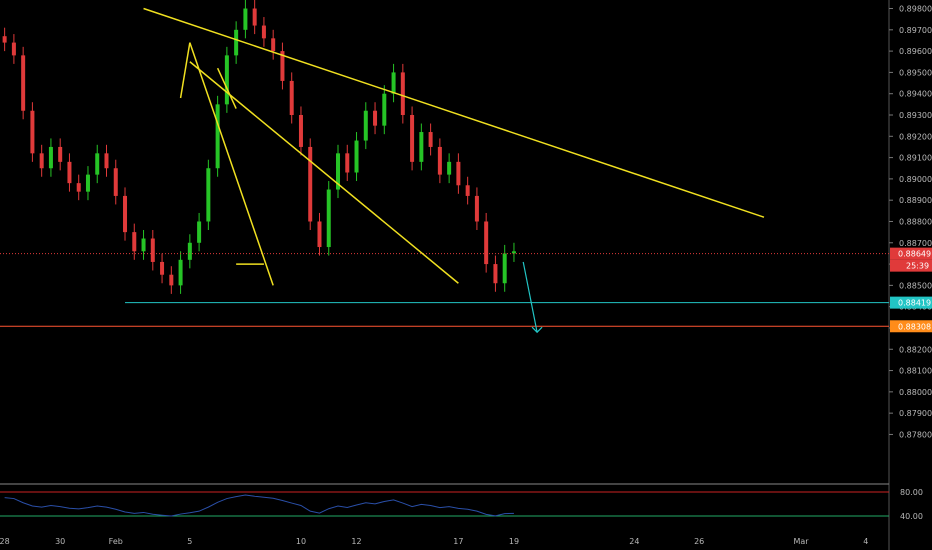 The image size is (932, 550). I want to click on price-tick-label: 0.89400, so click(915, 94).